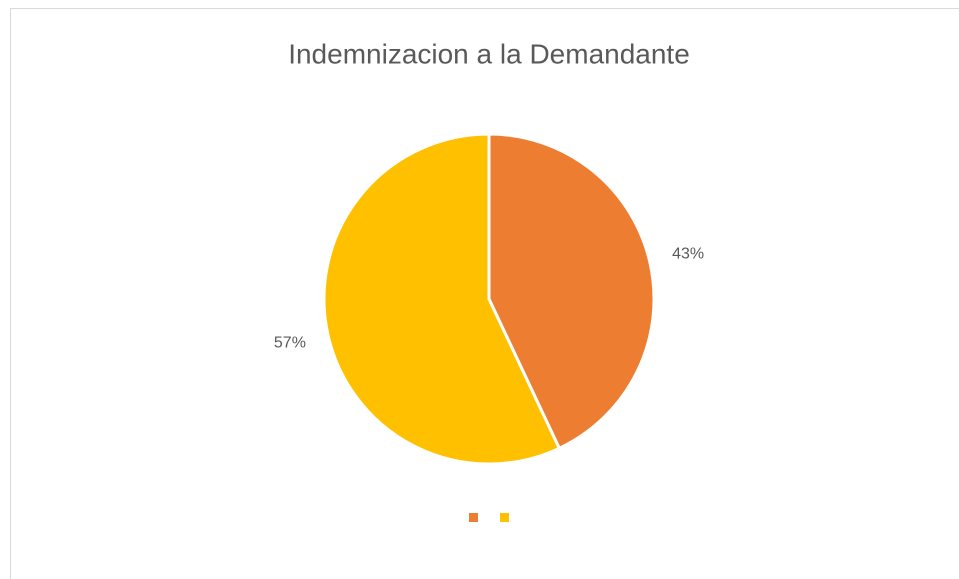 Image resolution: width=959 pixels, height=579 pixels. I want to click on chart-title: Indemnizacion a la Demandante, so click(489, 53).